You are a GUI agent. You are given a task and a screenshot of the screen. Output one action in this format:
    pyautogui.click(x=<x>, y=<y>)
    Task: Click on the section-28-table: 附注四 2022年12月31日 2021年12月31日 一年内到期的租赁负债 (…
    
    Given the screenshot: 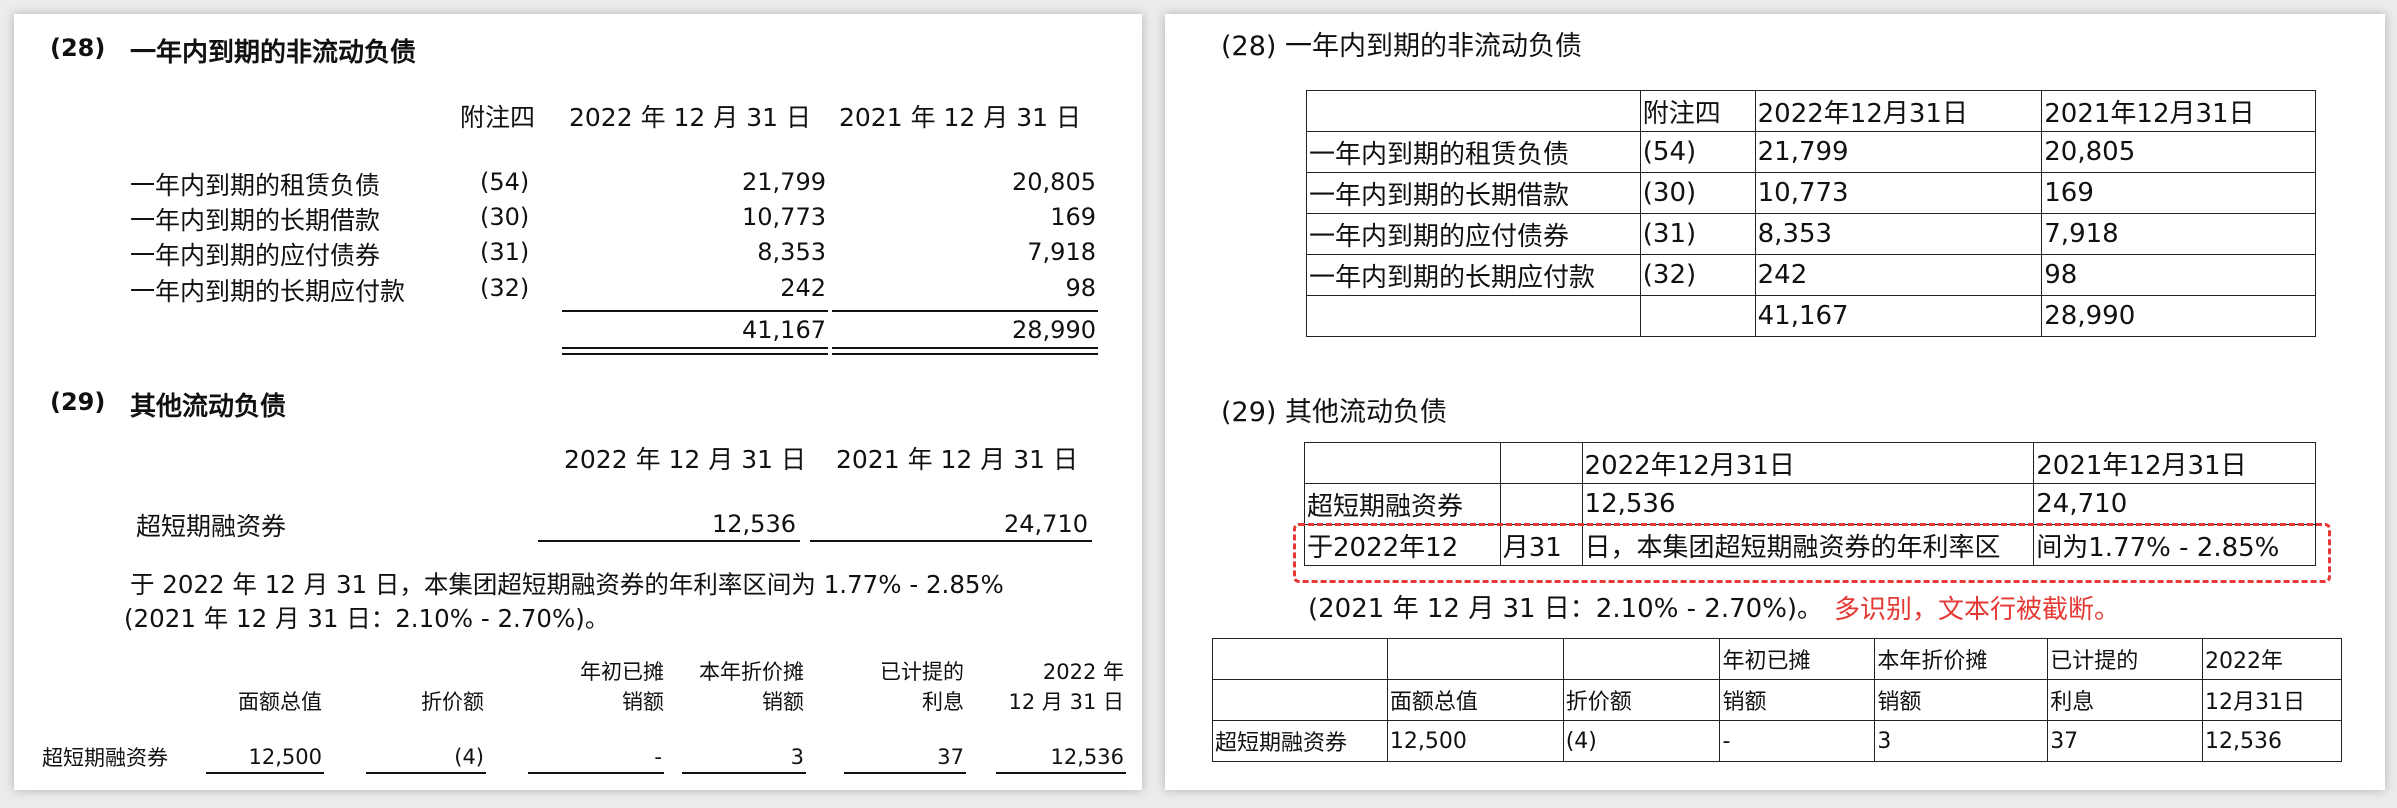 What is the action you would take?
    pyautogui.click(x=1811, y=213)
    